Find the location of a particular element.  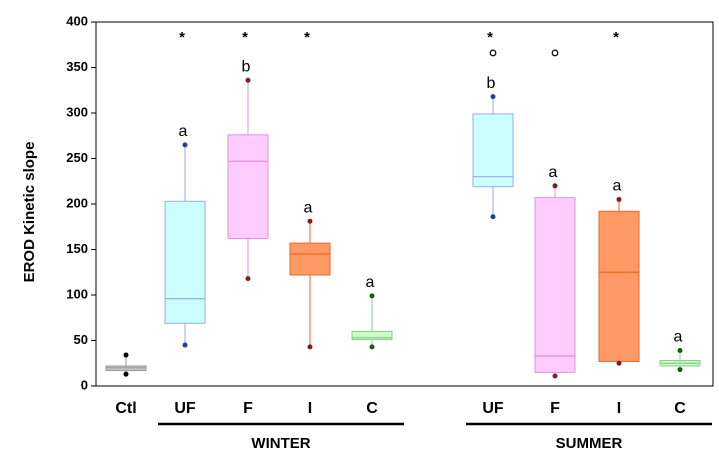

y-tick-label: 300 is located at coordinates (77, 111).